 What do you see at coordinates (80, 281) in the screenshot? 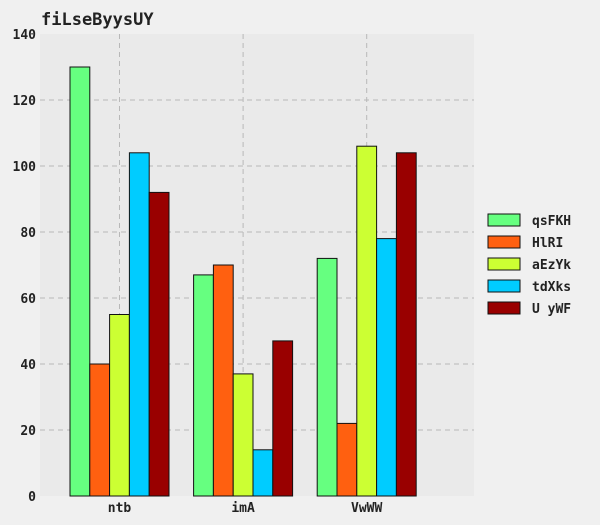
I see `bar-qsFKH-ntb` at bounding box center [80, 281].